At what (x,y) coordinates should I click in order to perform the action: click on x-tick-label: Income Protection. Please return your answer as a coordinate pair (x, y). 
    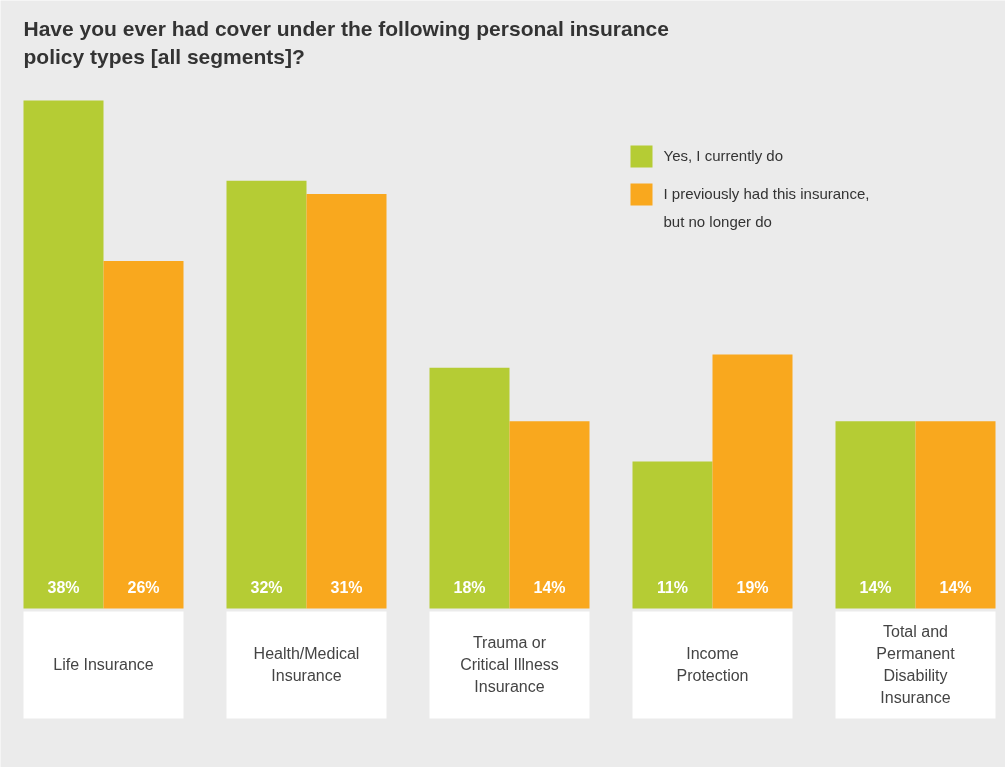
    Looking at the image, I should click on (712, 664).